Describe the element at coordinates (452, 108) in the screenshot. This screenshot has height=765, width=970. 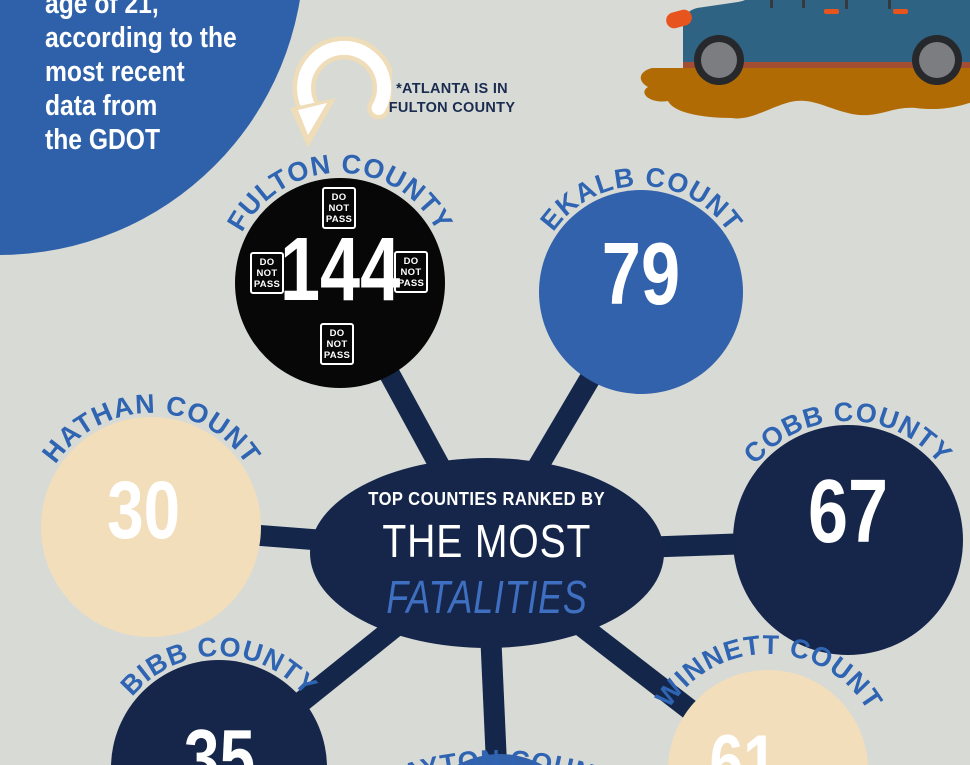
I see `atlanta-note-line: FULTON COUNTY` at that location.